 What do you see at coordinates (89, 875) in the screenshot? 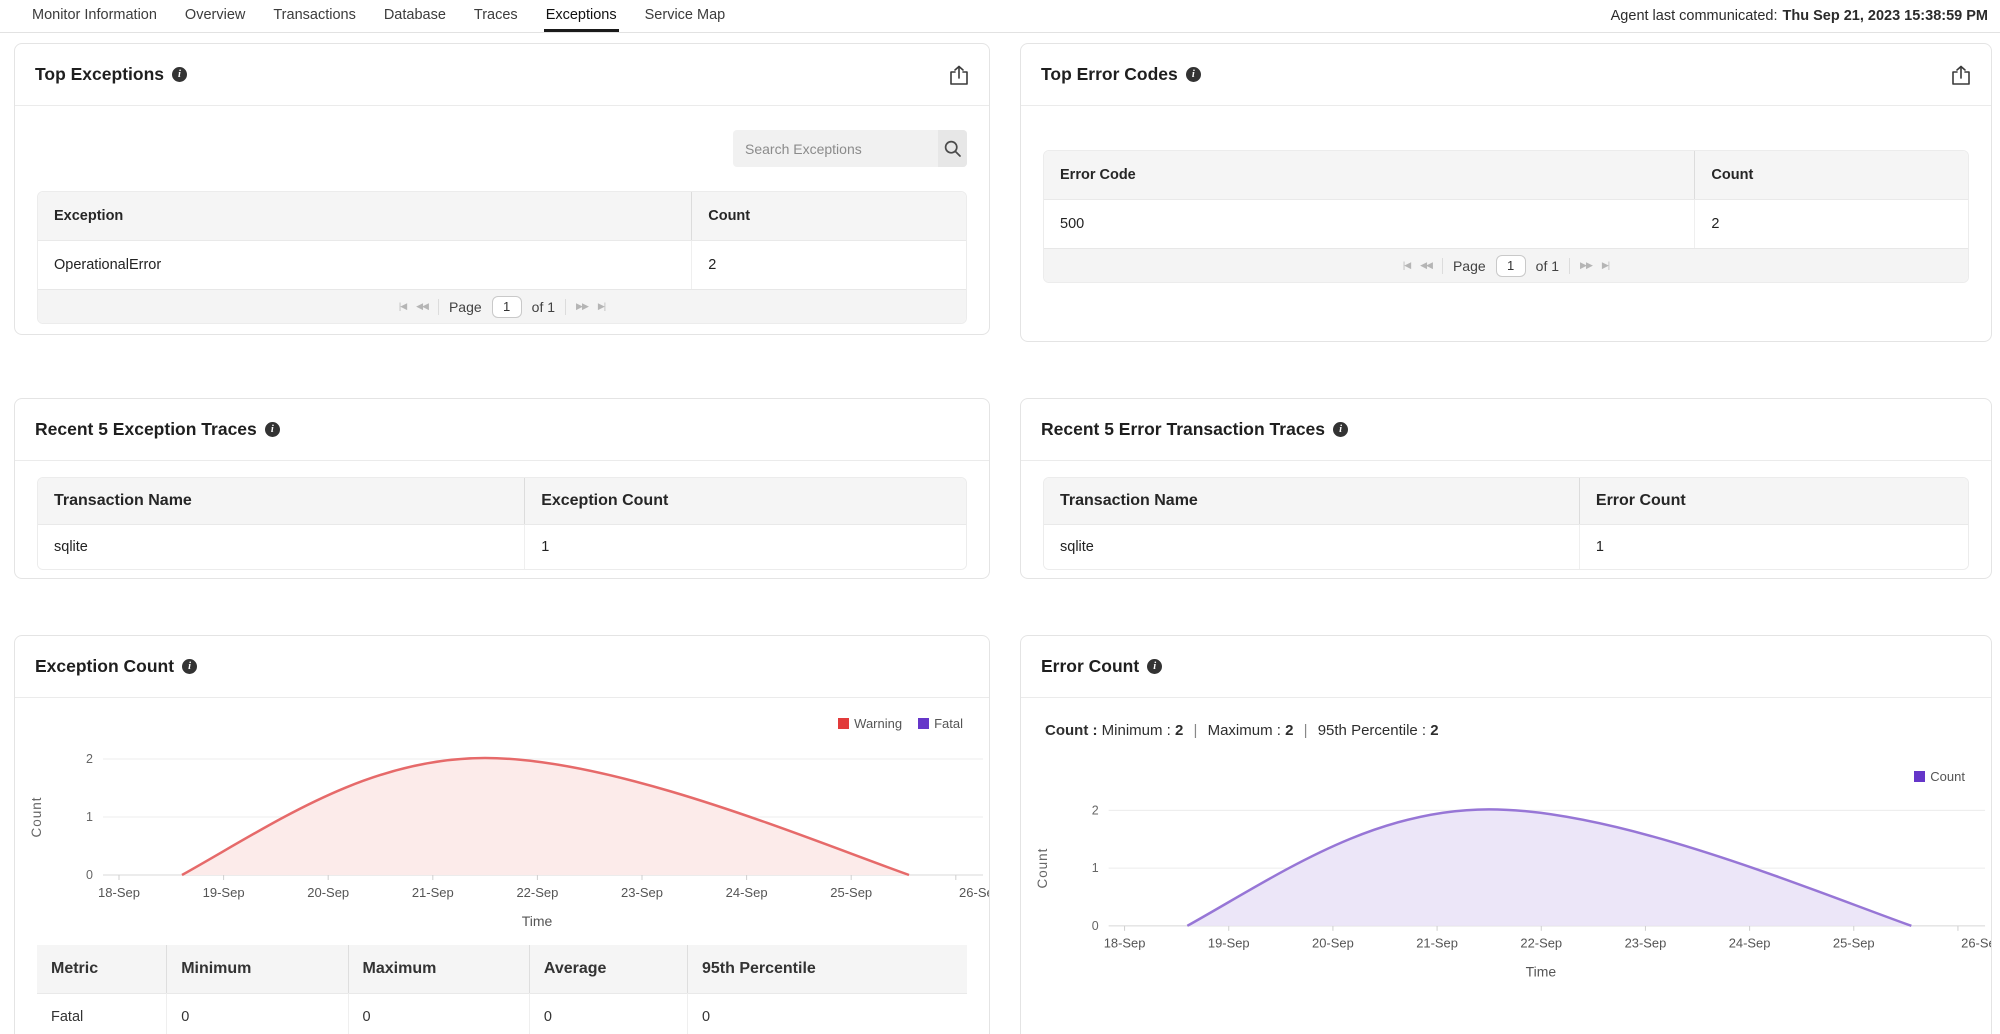
I see `y-tick-label: 0` at bounding box center [89, 875].